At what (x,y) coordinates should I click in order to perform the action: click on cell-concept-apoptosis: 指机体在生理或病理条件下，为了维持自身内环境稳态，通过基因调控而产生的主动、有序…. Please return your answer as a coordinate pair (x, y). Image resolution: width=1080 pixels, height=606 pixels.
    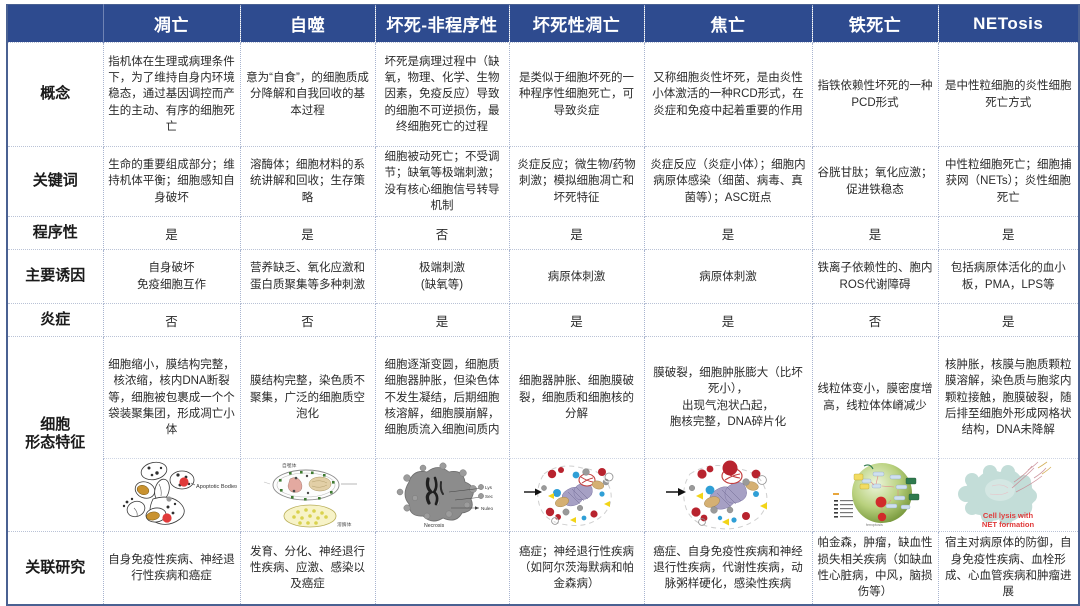
    Looking at the image, I should click on (172, 94).